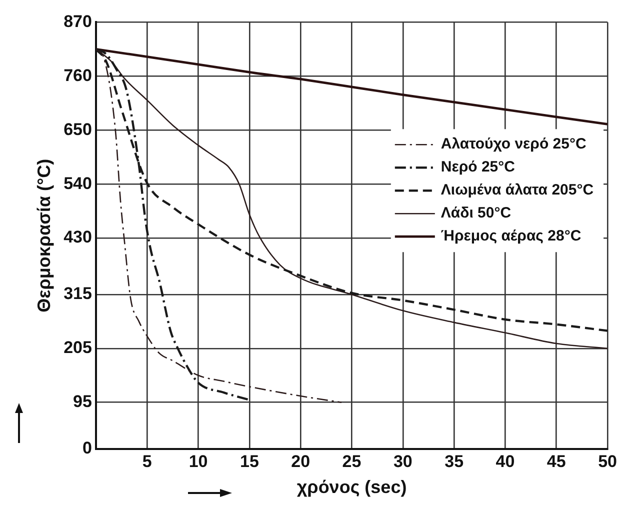  What do you see at coordinates (505, 461) in the screenshot?
I see `x-tick-label: 40` at bounding box center [505, 461].